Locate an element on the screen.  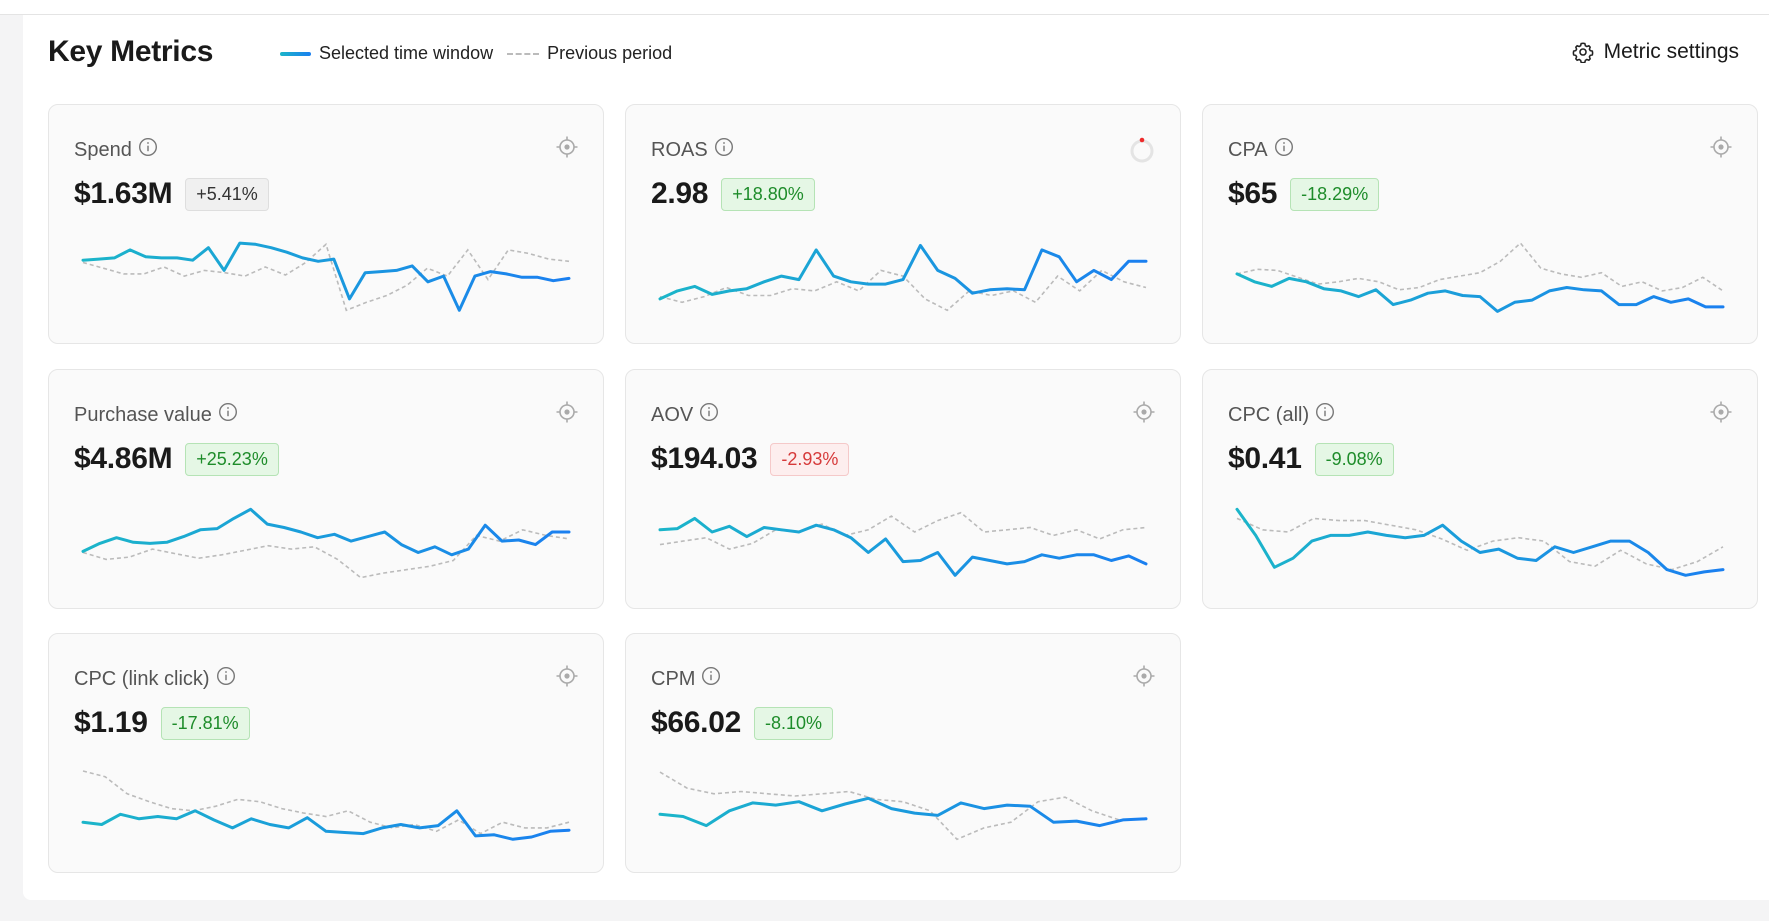
change-badge: -18.29% is located at coordinates (1335, 194).